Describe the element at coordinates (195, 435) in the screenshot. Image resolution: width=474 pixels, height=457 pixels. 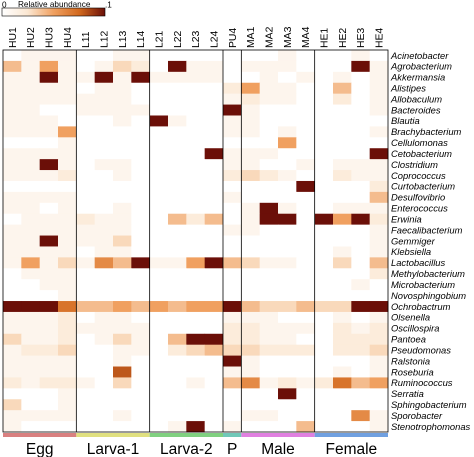
I see `group-color-bars` at that location.